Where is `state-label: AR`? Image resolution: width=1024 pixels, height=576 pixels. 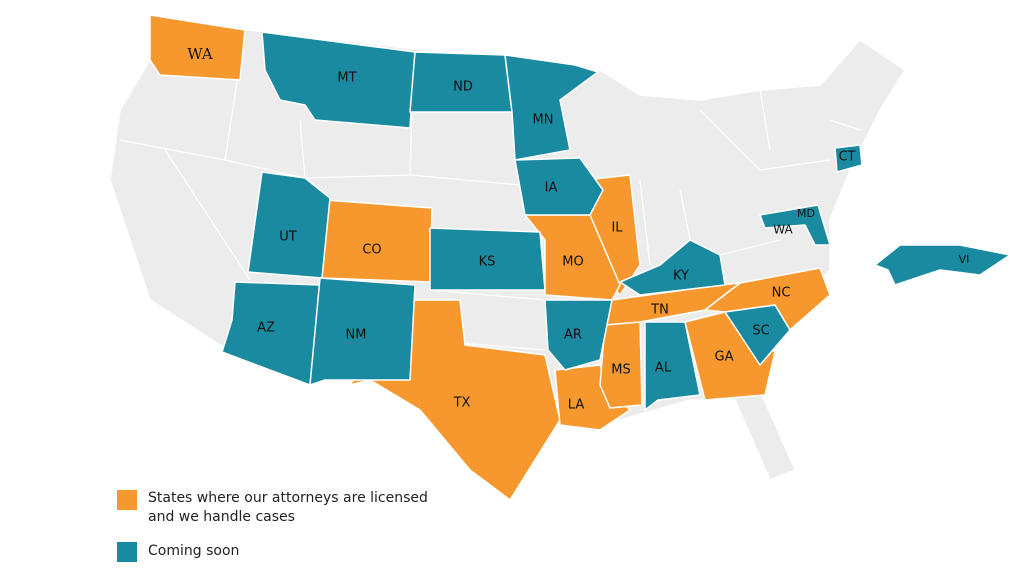
state-label: AR is located at coordinates (573, 335).